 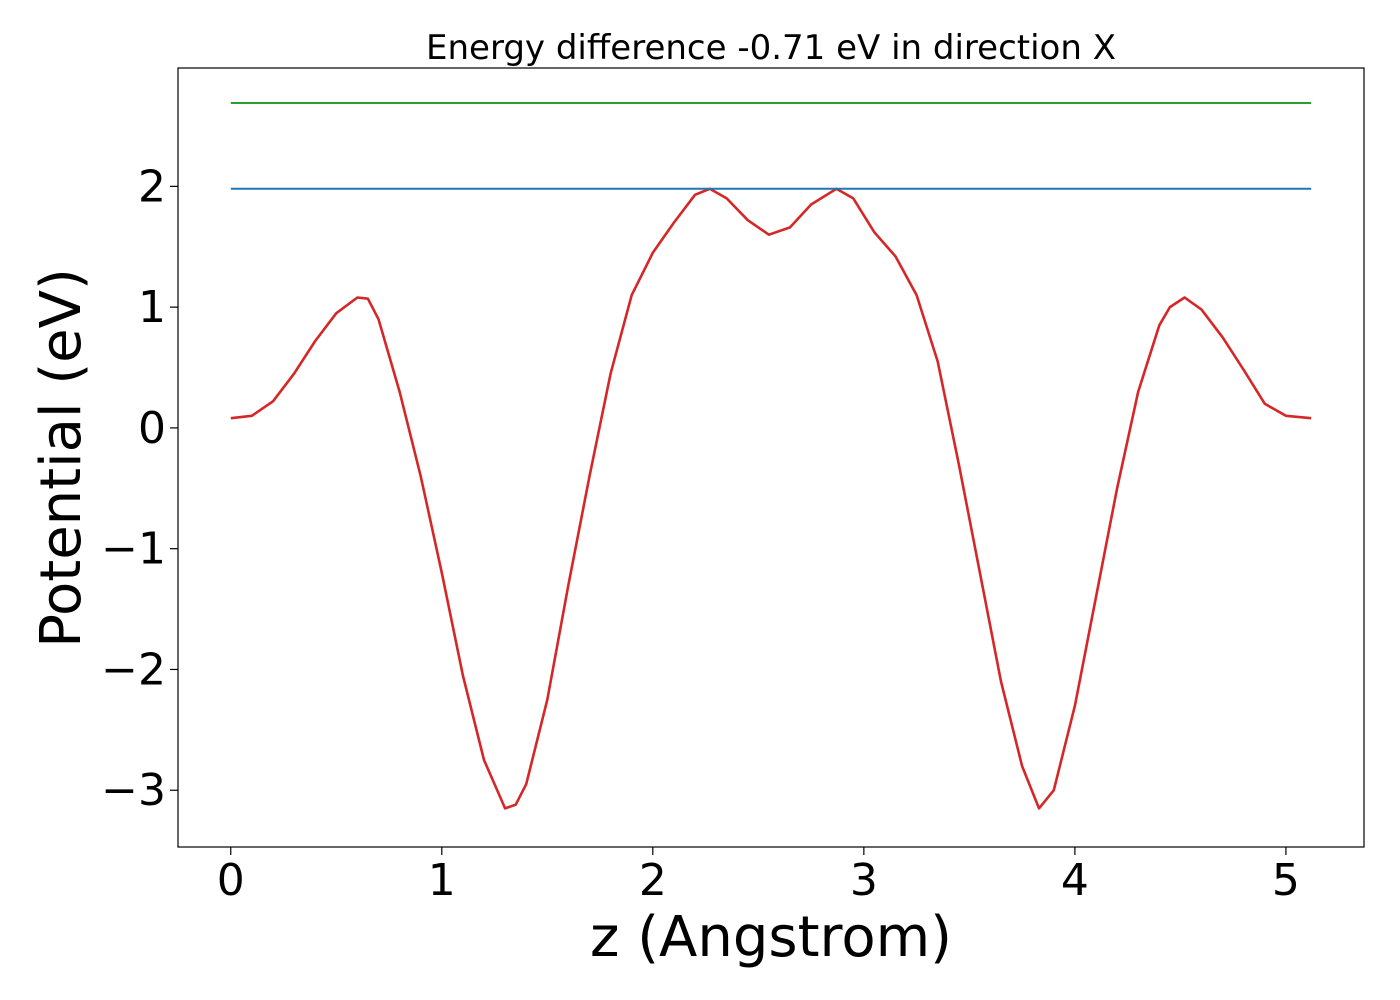 What do you see at coordinates (139, 488) in the screenshot?
I see `y-axis: −3 −2 −1 0 1 2` at bounding box center [139, 488].